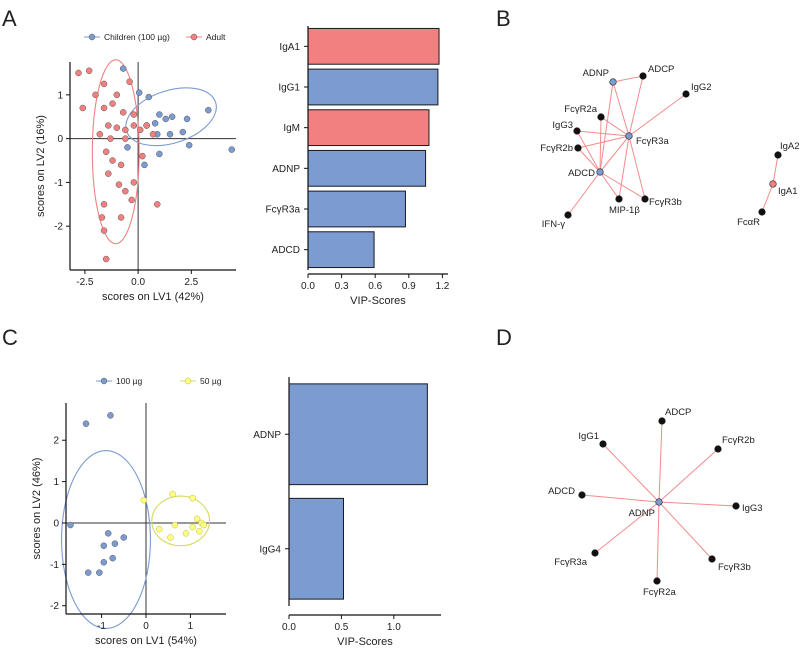 This screenshot has height=657, width=800. I want to click on panel-label-d: D, so click(504, 337).